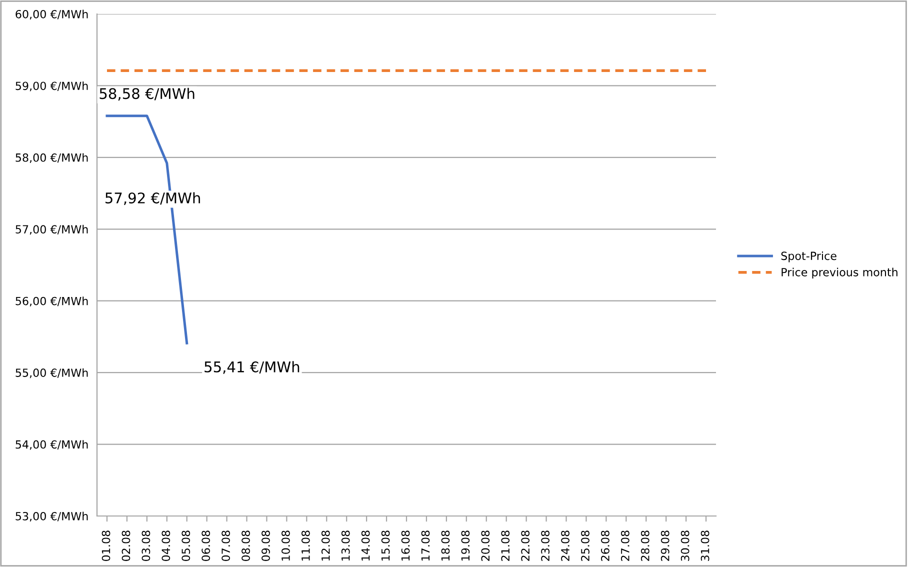 Image resolution: width=908 pixels, height=567 pixels. What do you see at coordinates (266, 545) in the screenshot?
I see `x-tick-label: 09.08` at bounding box center [266, 545].